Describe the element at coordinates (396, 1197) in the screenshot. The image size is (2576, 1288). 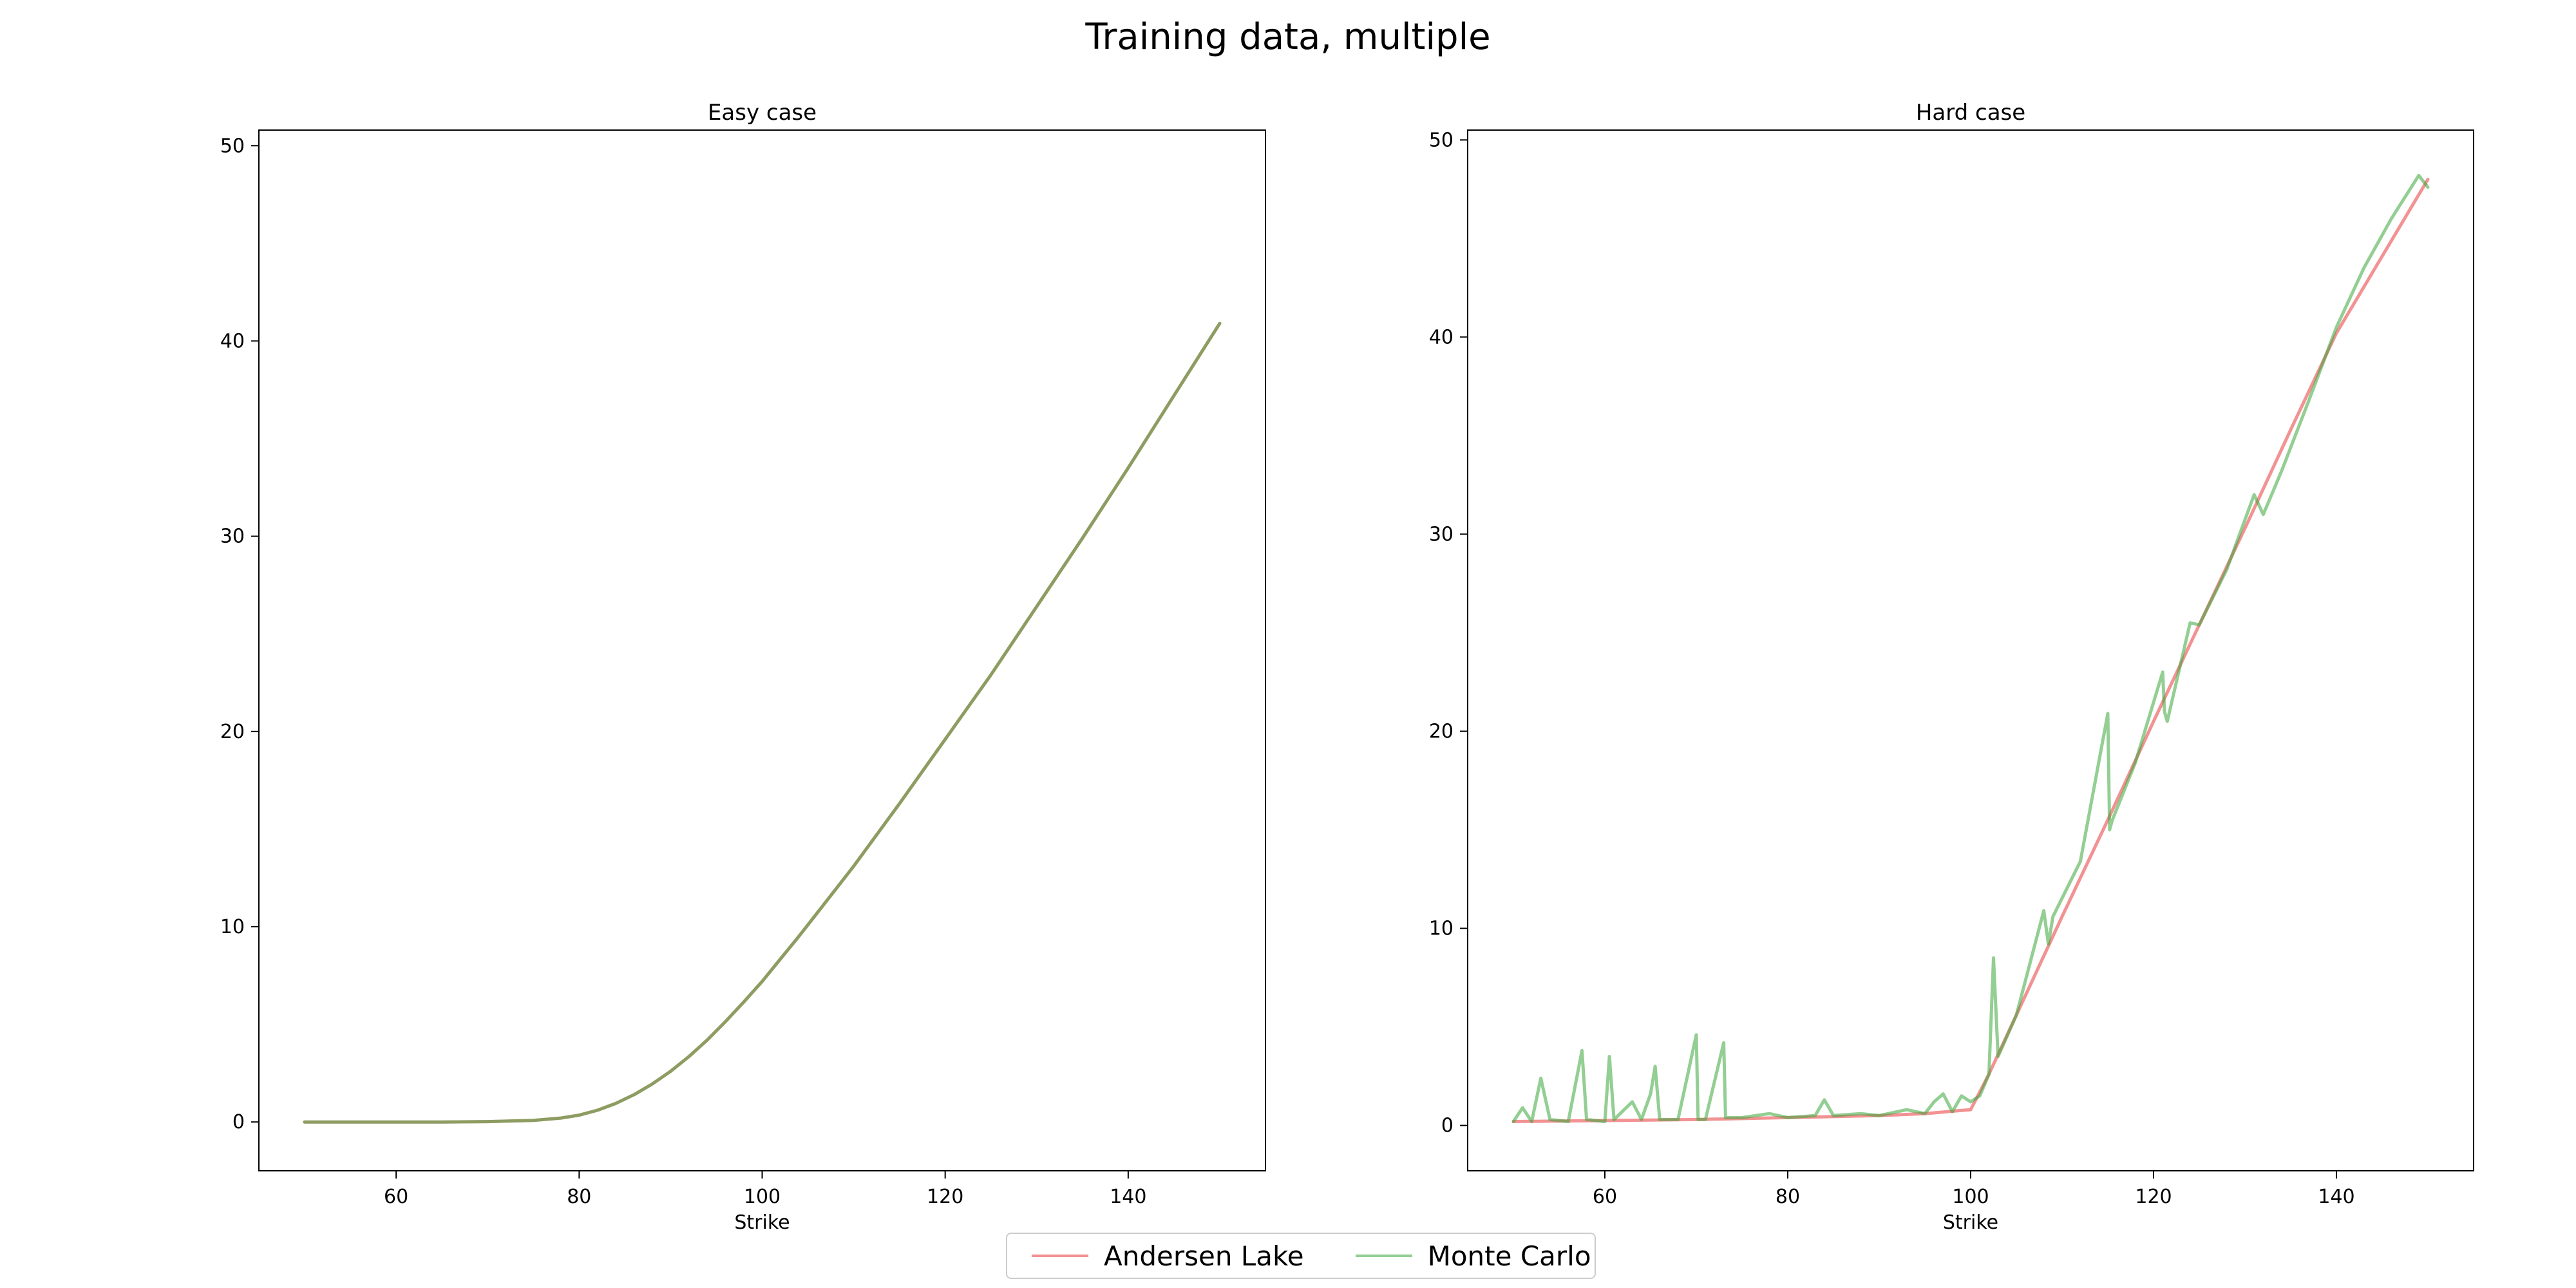
I see `x-tick-label-easy-60: 60` at that location.